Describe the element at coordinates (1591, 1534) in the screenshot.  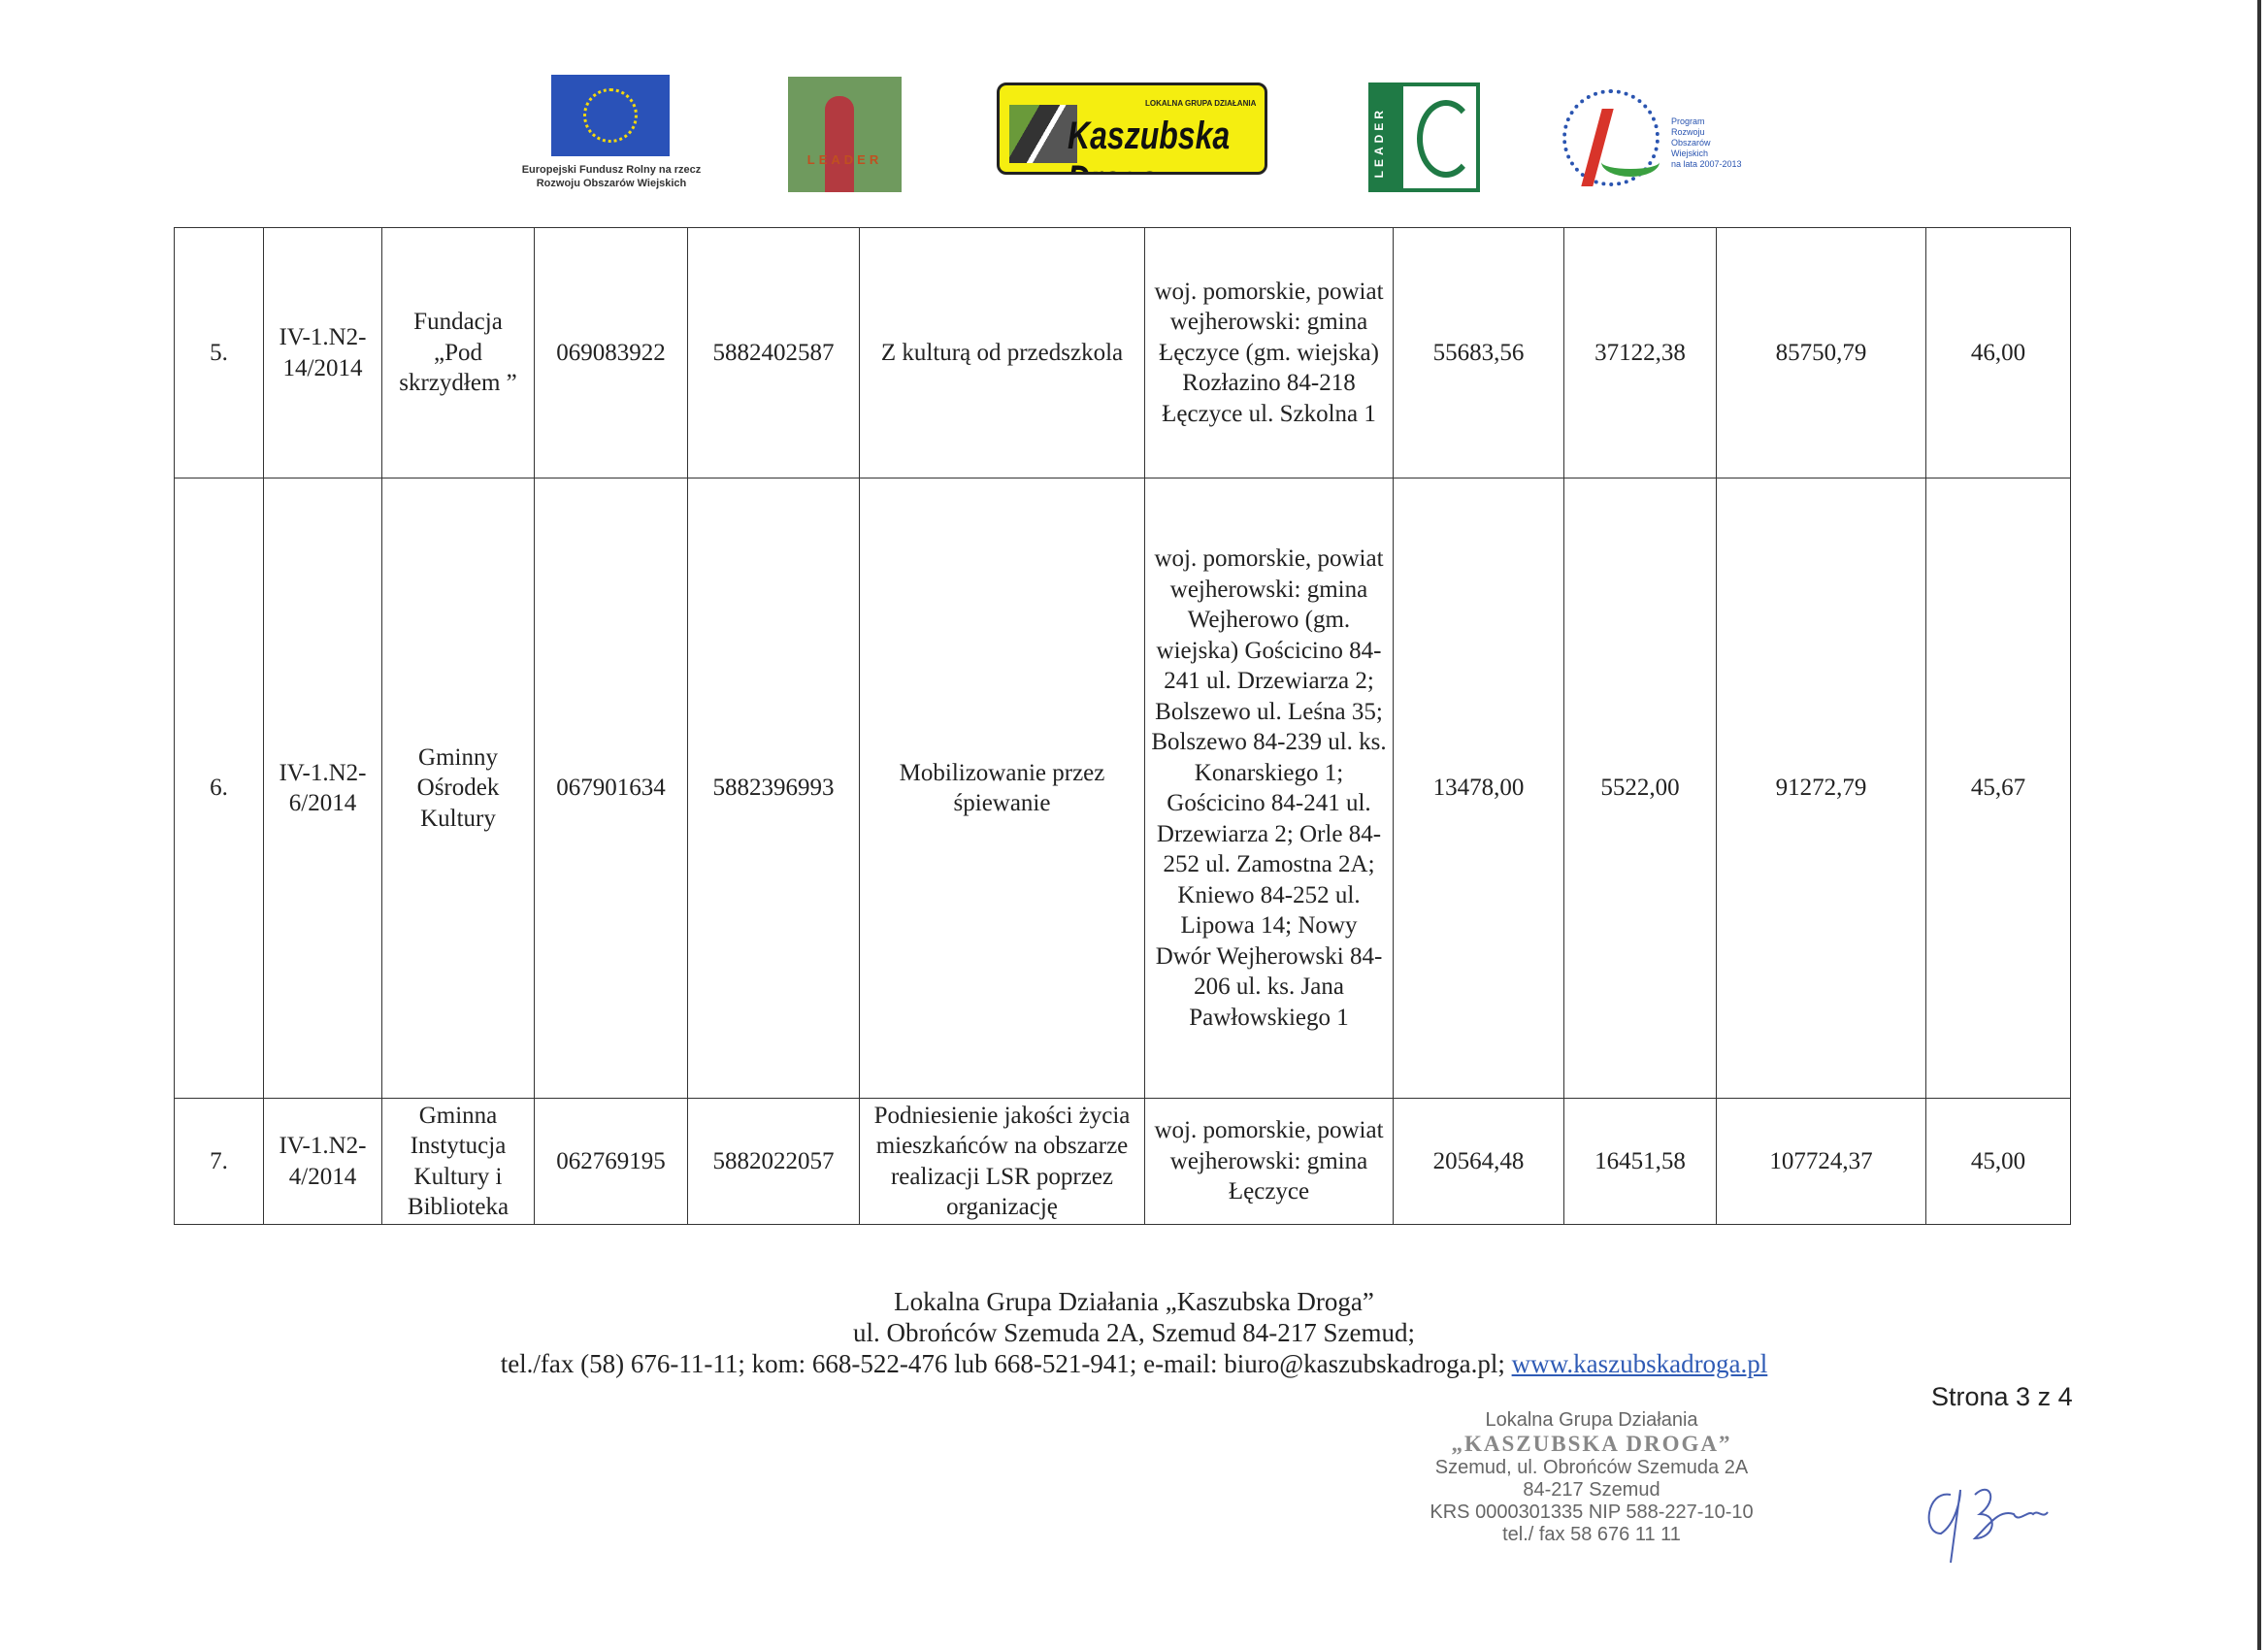
I see `stamp-line: tel./ fax 58 676 11 11` at that location.